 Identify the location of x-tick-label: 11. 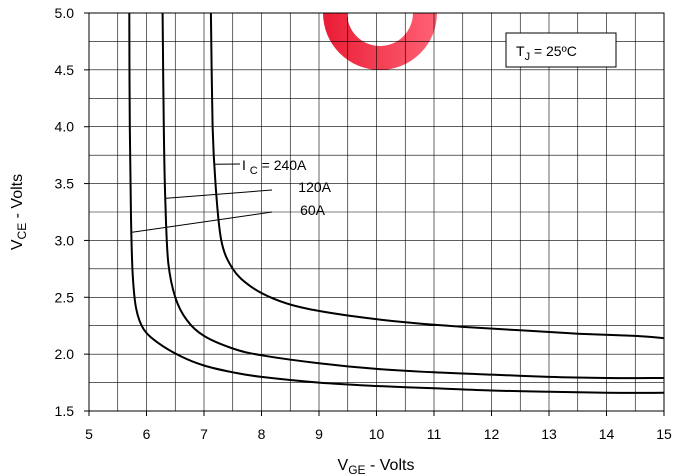
(434, 434).